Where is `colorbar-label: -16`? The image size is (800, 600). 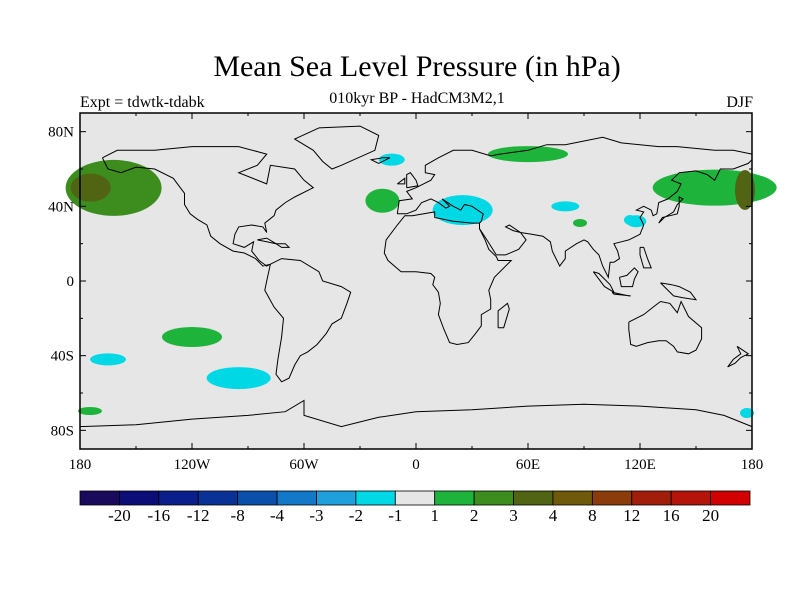 colorbar-label: -16 is located at coordinates (159, 515).